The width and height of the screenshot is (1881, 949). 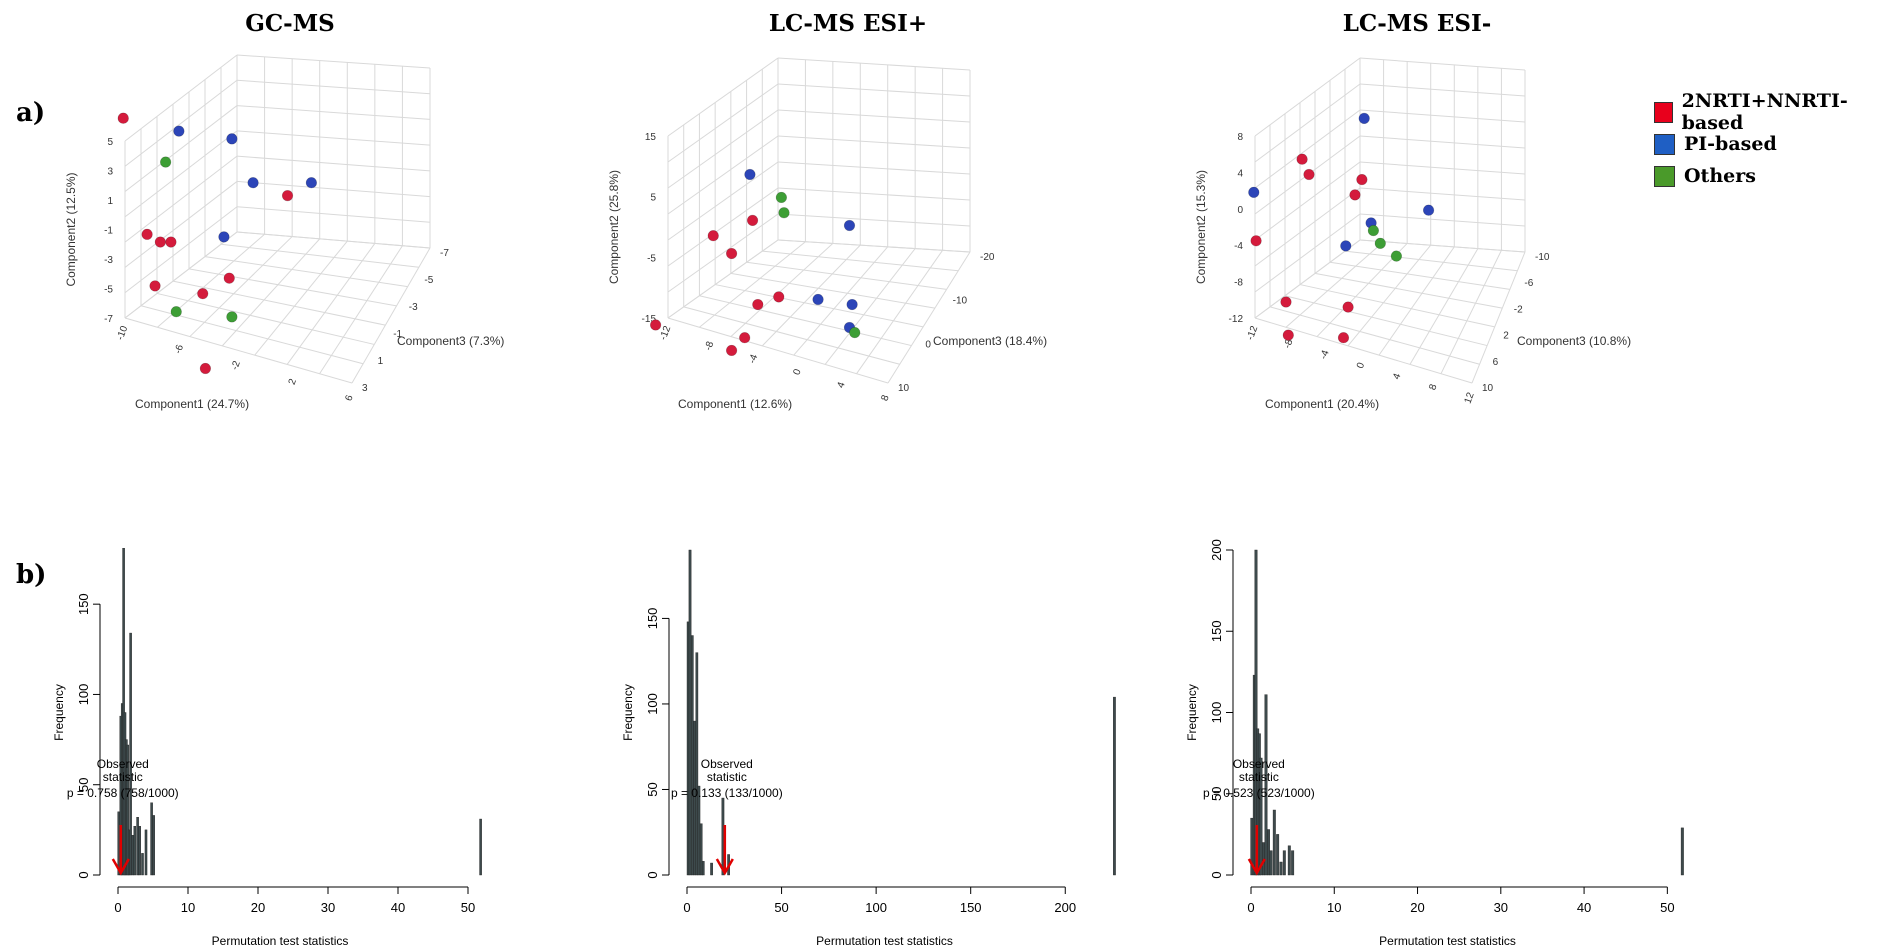 What do you see at coordinates (1488, 388) in the screenshot?
I see `z-tick-label: 10` at bounding box center [1488, 388].